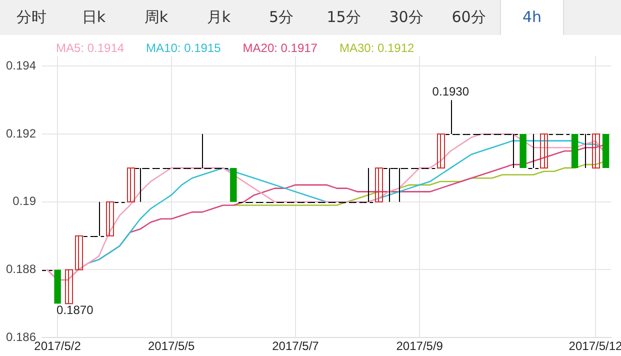  I want to click on text: 30分, so click(406, 17).